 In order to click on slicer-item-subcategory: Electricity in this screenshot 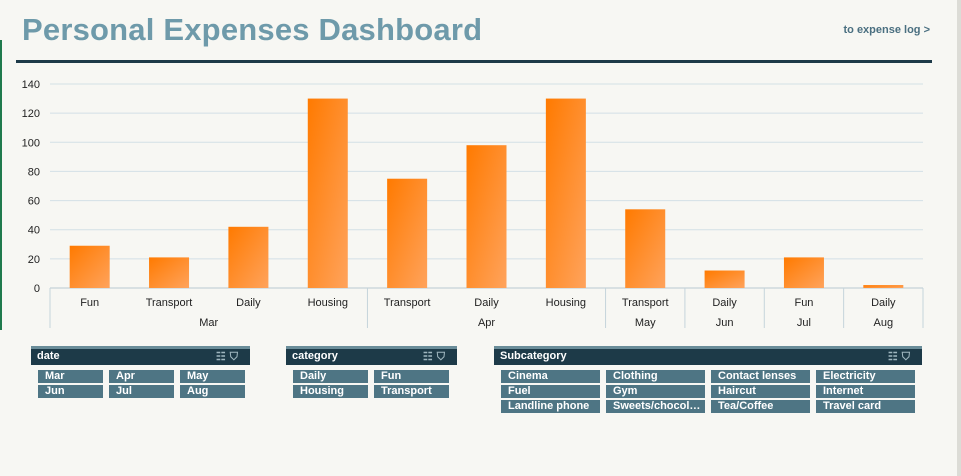, I will do `click(865, 376)`.